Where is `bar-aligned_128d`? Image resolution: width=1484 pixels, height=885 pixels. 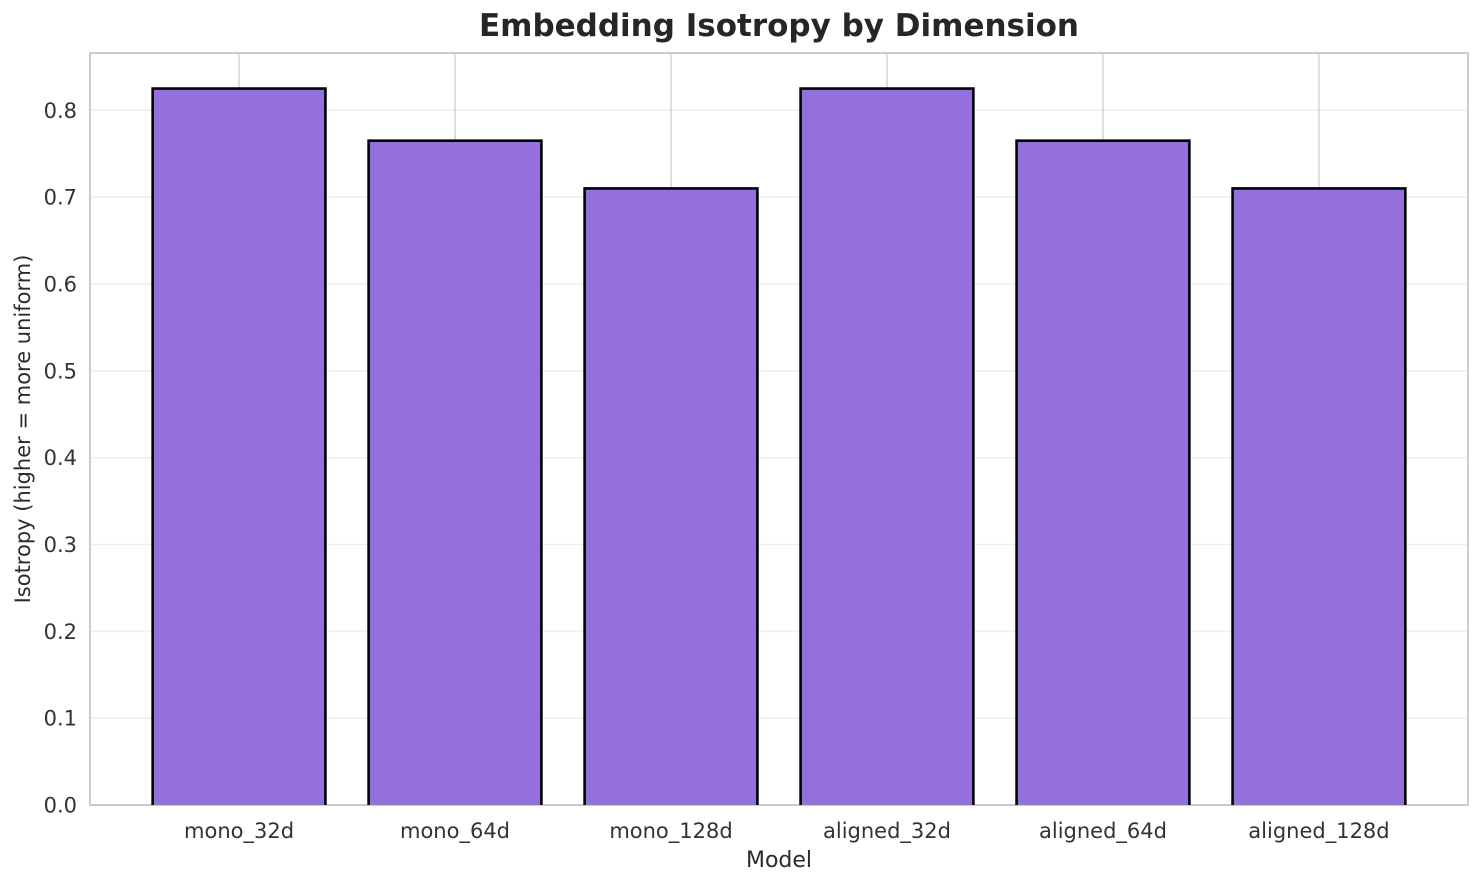 bar-aligned_128d is located at coordinates (1319, 496).